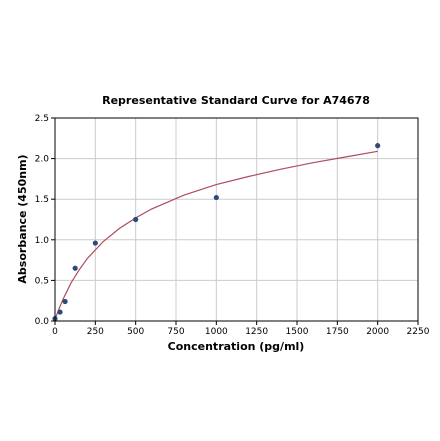 The height and width of the screenshot is (441, 440). What do you see at coordinates (236, 100) in the screenshot?
I see `chart-title: Representative Standard Curve for A74678` at bounding box center [236, 100].